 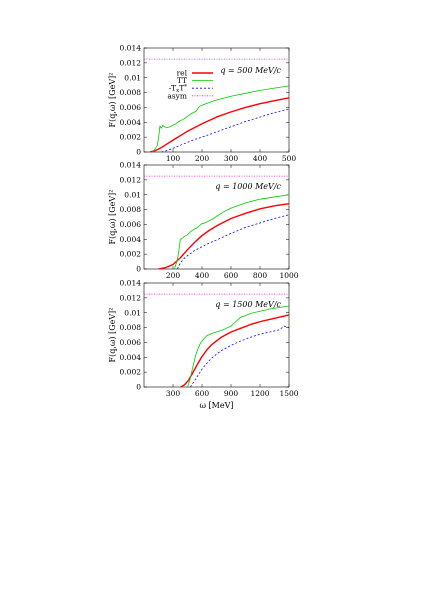 What do you see at coordinates (231, 393) in the screenshot?
I see `x-tick-label: 900` at bounding box center [231, 393].